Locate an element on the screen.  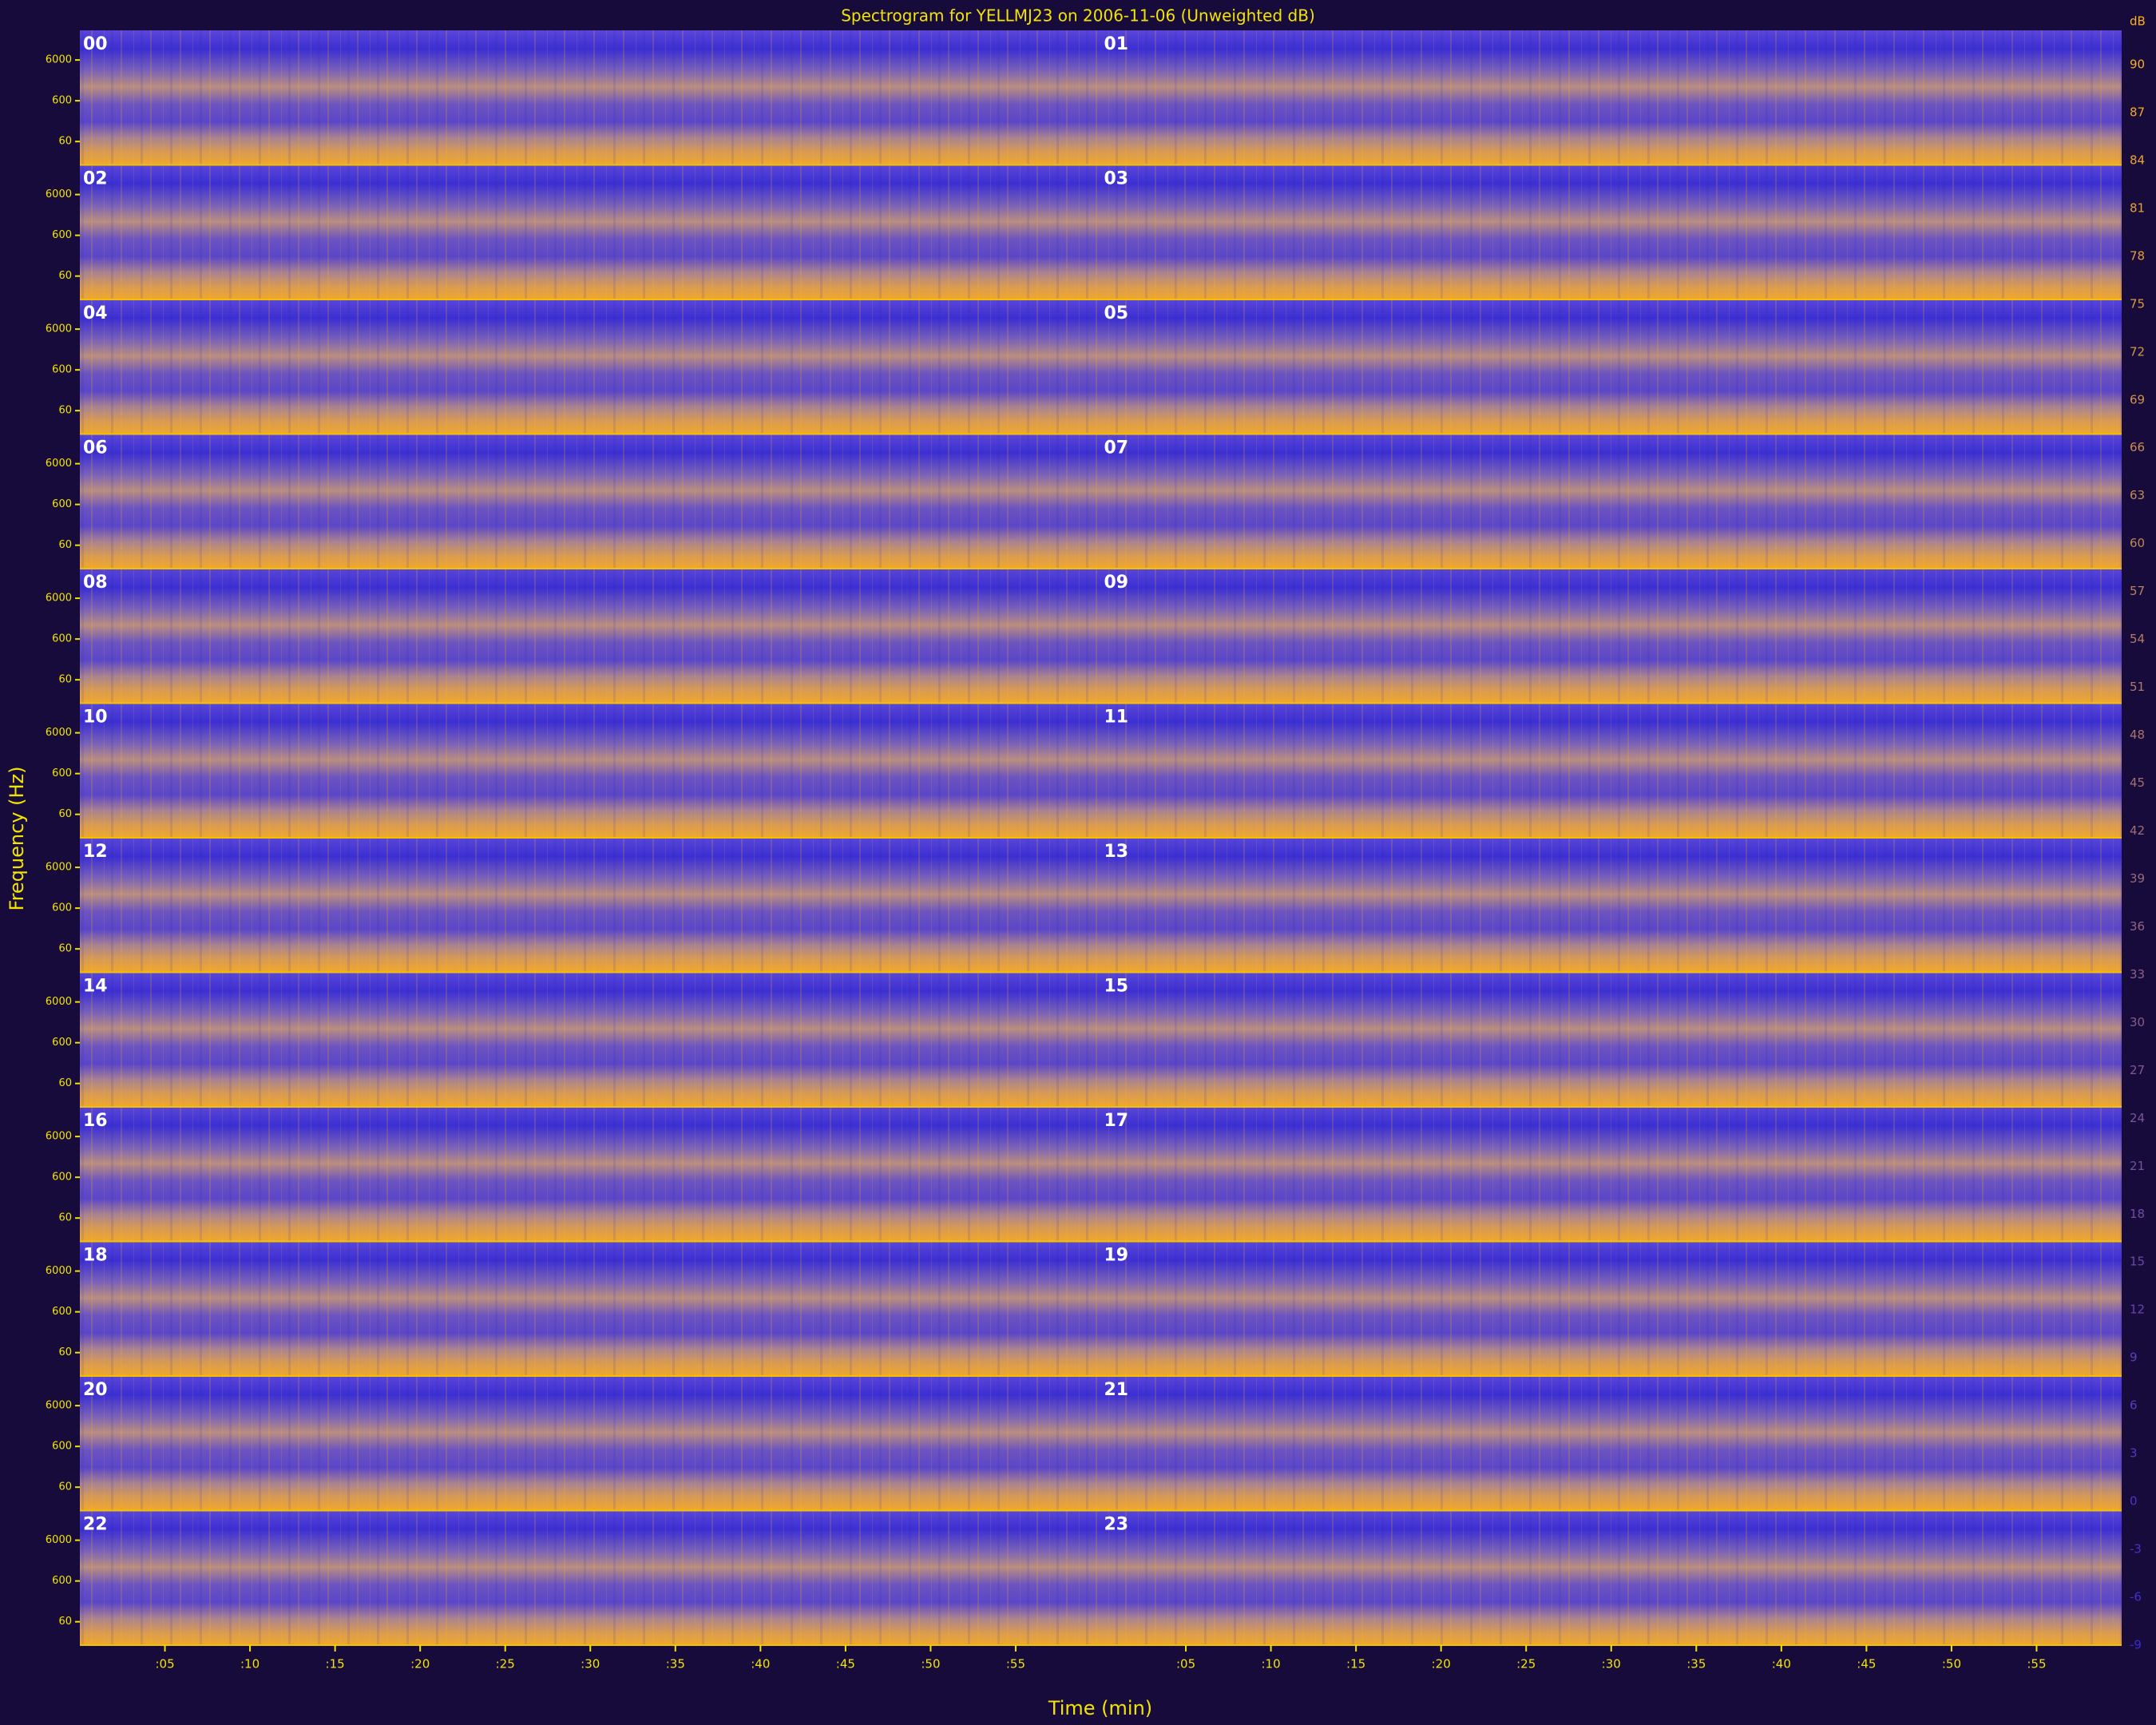
colorbar-tick-label: 54 is located at coordinates (2137, 639).